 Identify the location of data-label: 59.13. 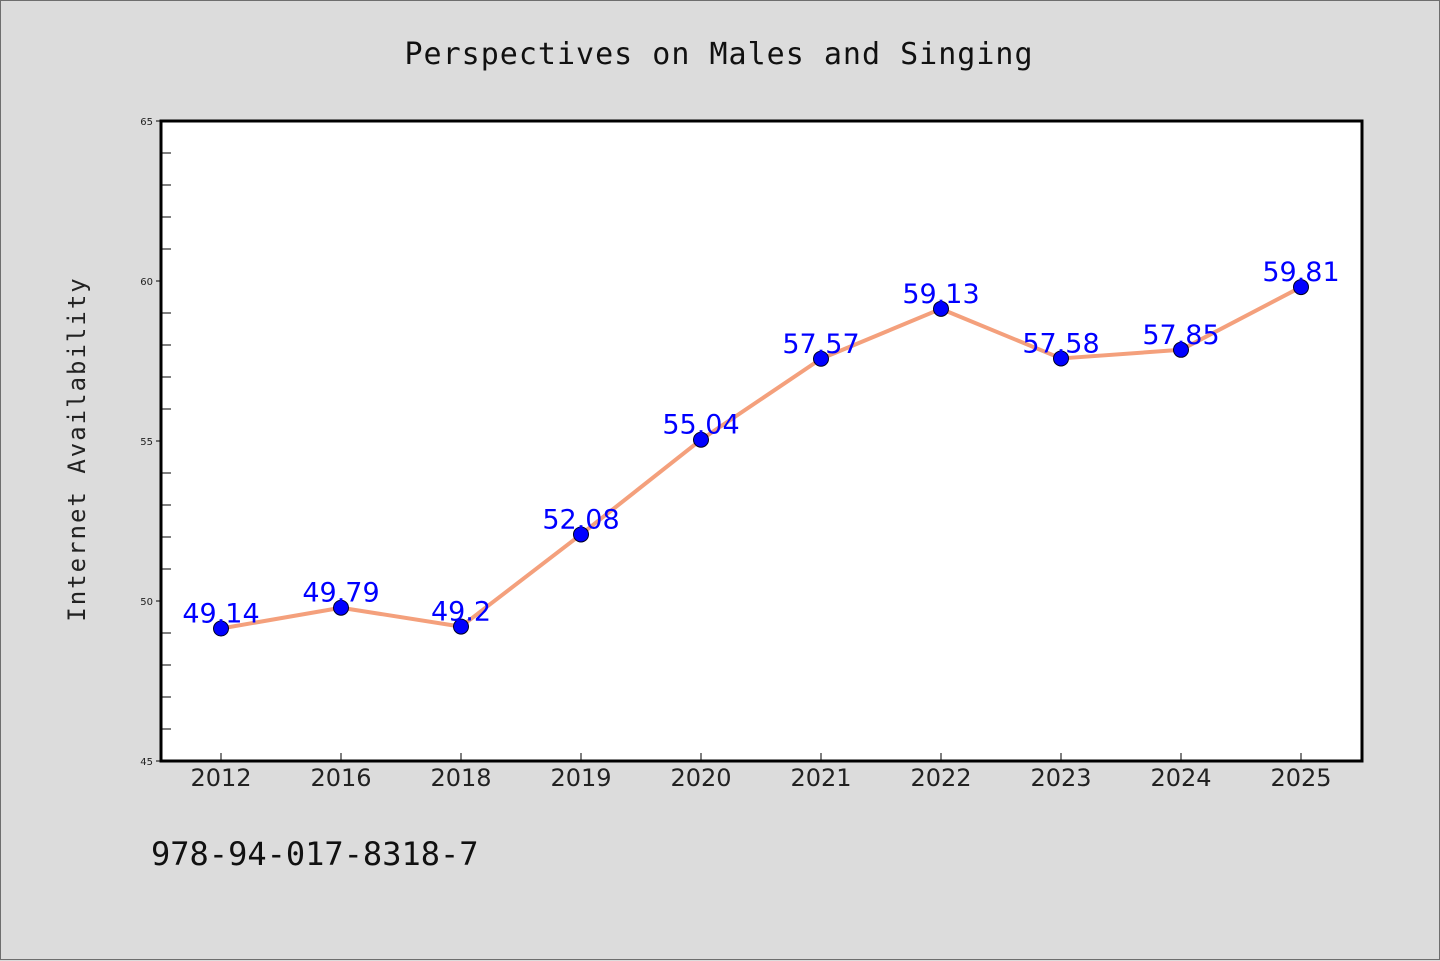
(940, 294).